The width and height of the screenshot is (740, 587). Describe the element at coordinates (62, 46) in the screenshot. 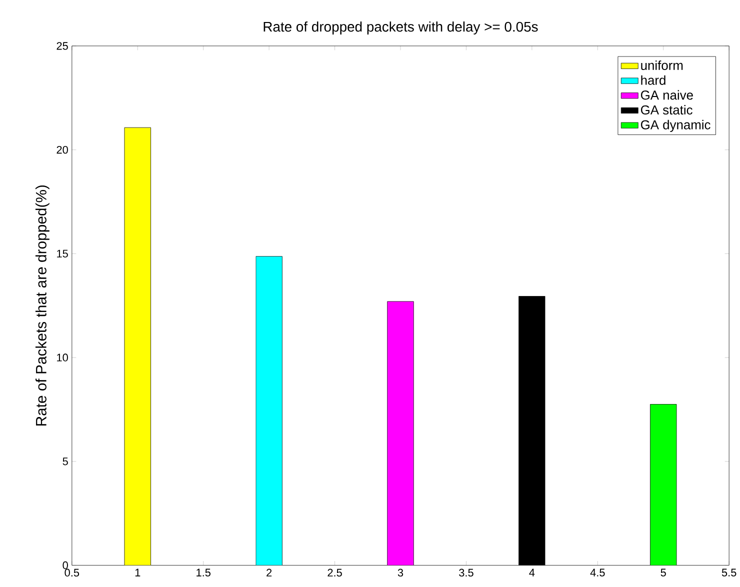

I see `y-tick-label: 25` at that location.